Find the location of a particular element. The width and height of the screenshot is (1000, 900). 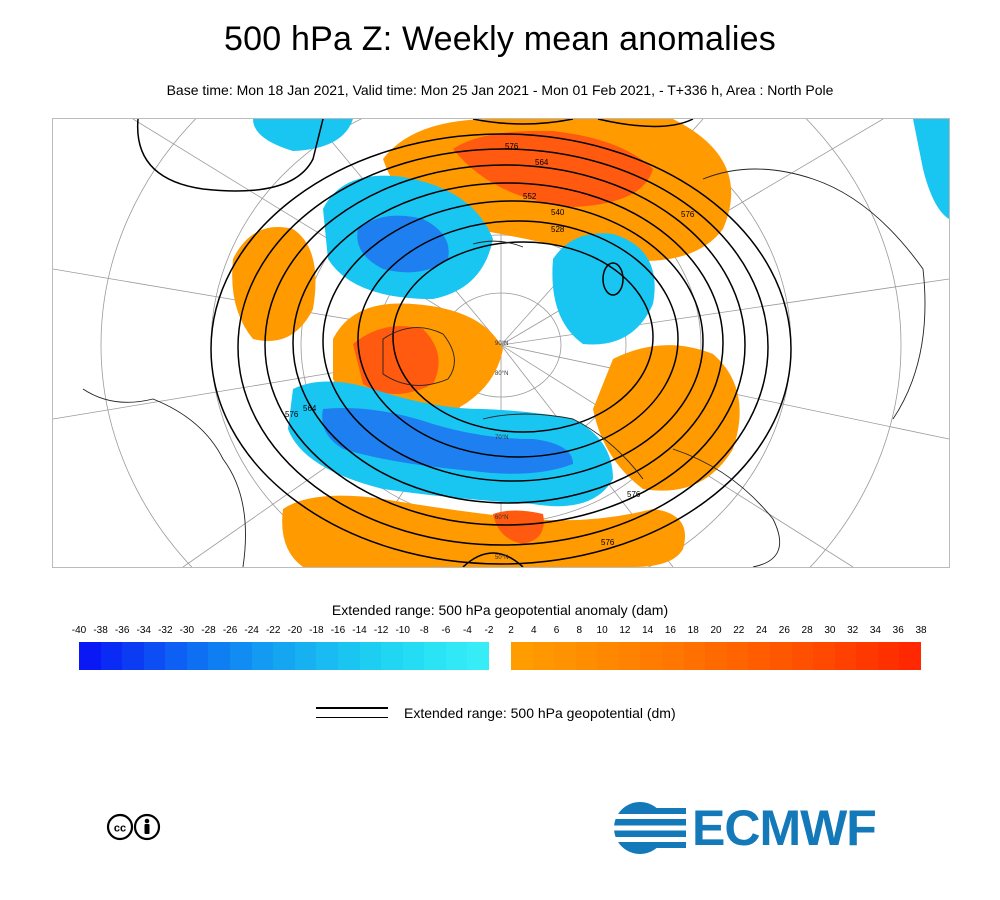

colorbar-tick-label: -14 is located at coordinates (359, 630).